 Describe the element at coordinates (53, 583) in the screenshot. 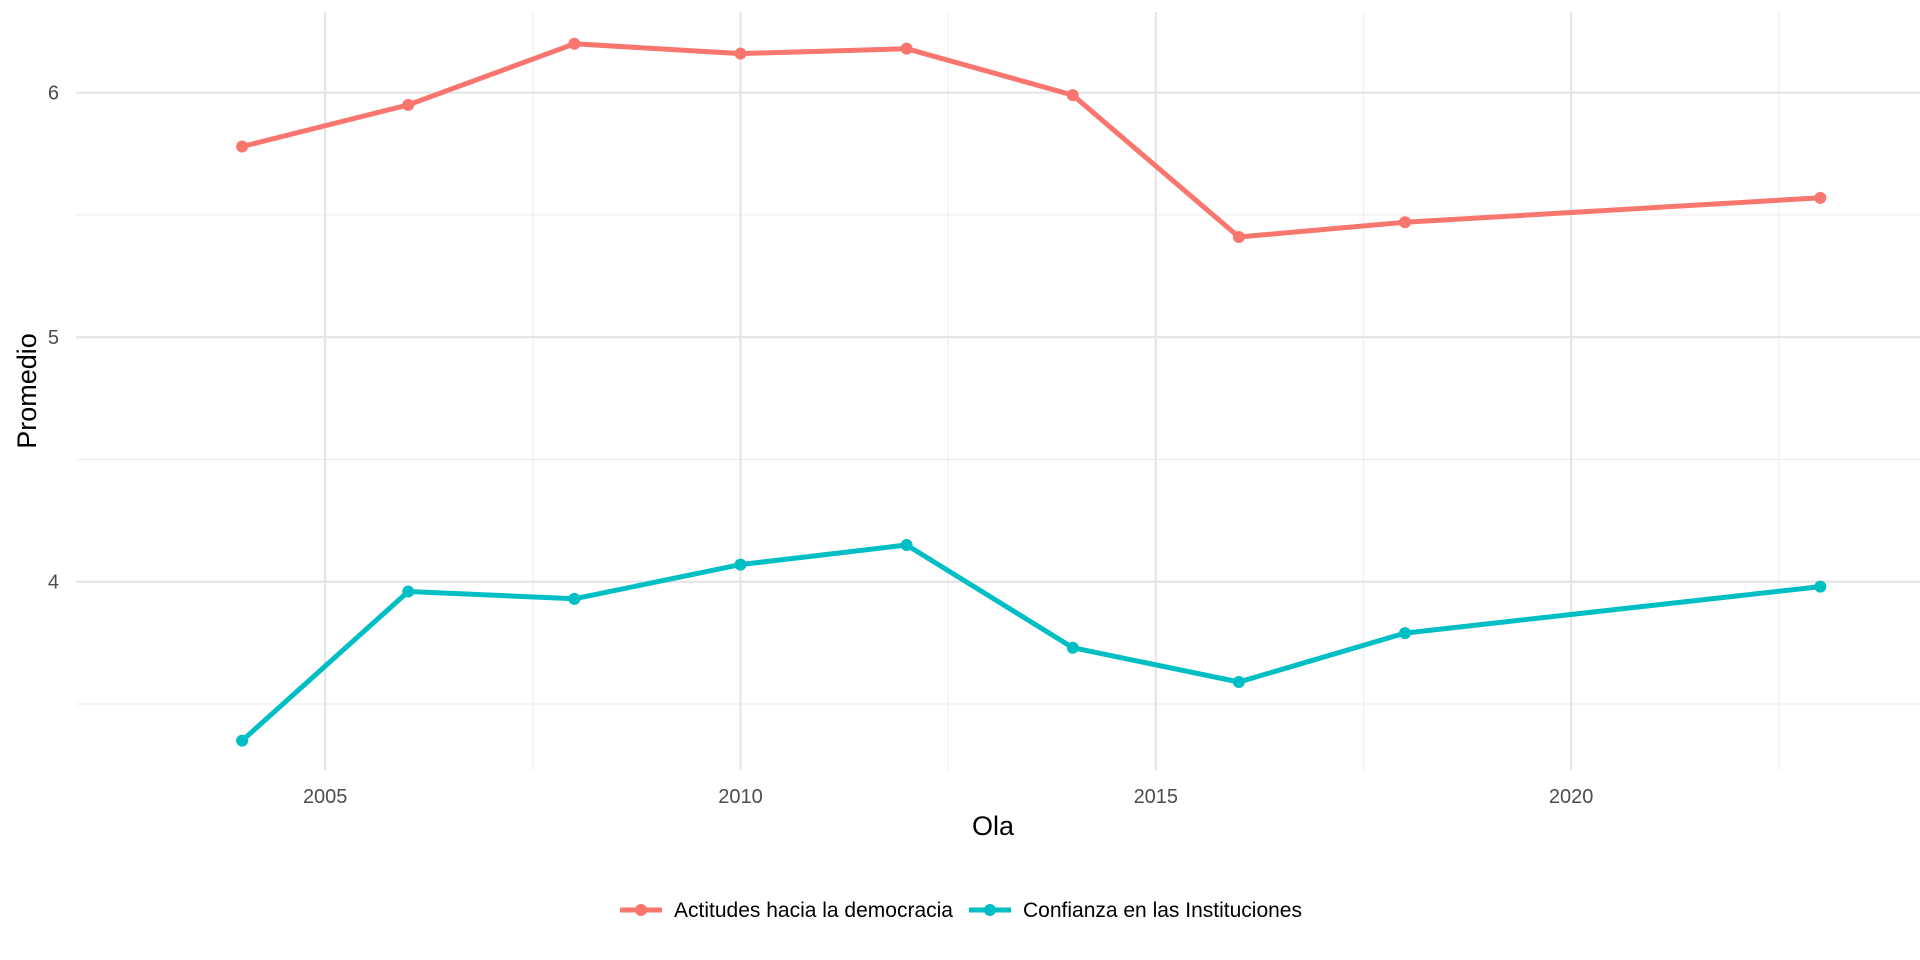

I see `y-tick-label: 4` at that location.